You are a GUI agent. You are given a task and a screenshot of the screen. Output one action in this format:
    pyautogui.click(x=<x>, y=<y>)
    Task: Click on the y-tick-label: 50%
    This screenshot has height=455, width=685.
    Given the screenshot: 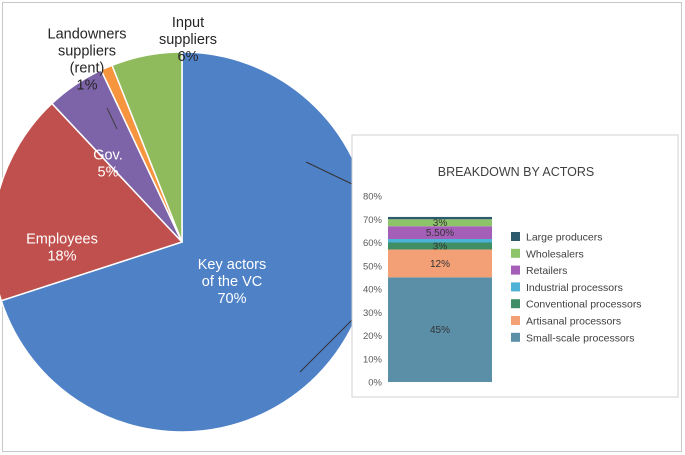 What is the action you would take?
    pyautogui.click(x=373, y=266)
    